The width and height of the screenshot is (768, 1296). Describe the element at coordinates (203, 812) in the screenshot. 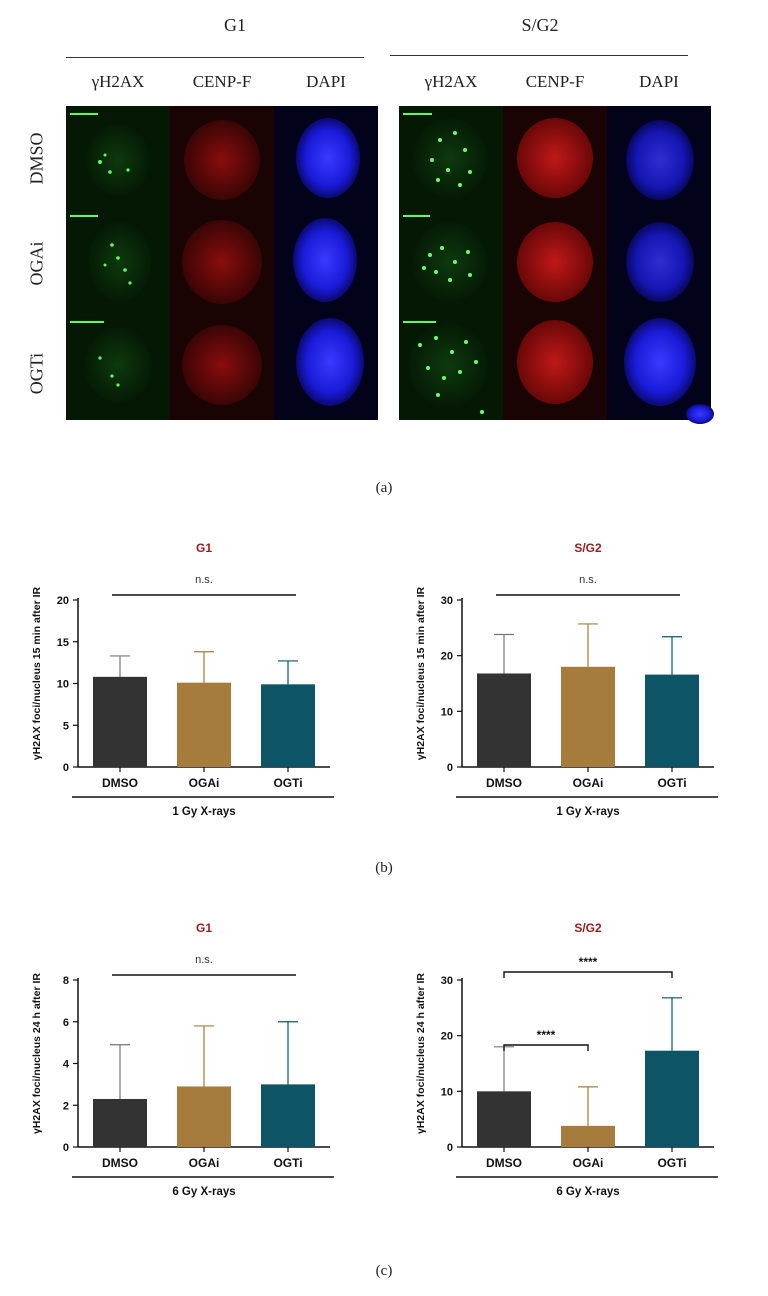

I see `b-g1-xlabel: 1 Gy X-rays` at that location.